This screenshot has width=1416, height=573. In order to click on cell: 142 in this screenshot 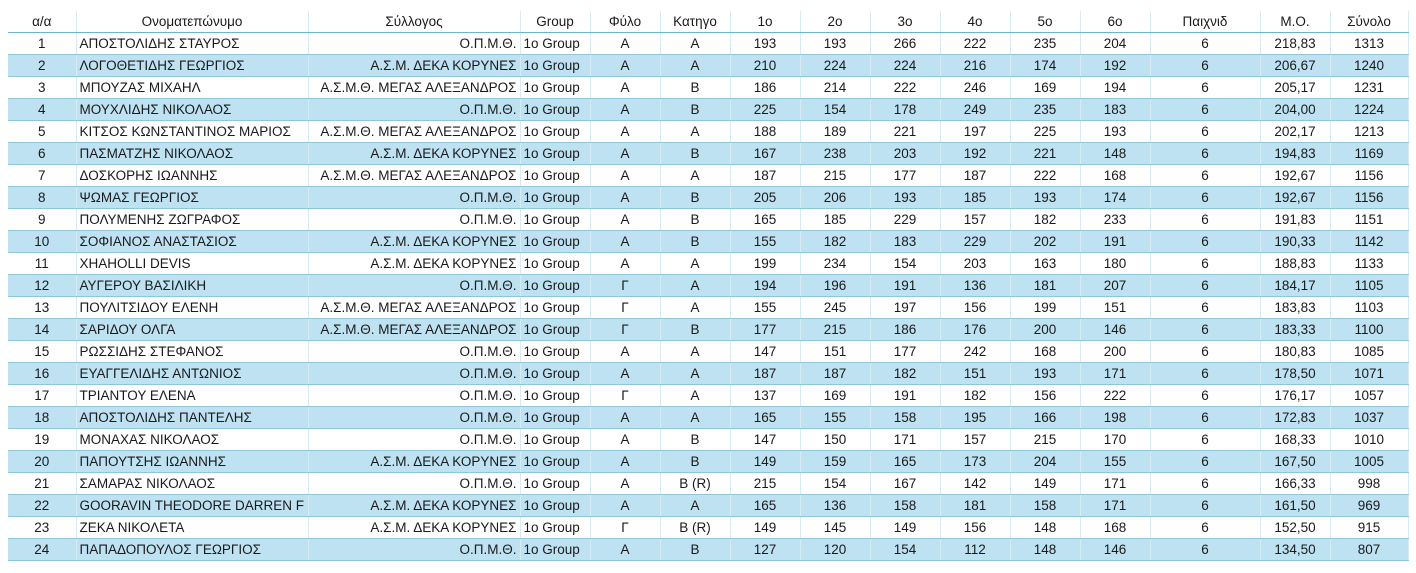, I will do `click(975, 483)`.